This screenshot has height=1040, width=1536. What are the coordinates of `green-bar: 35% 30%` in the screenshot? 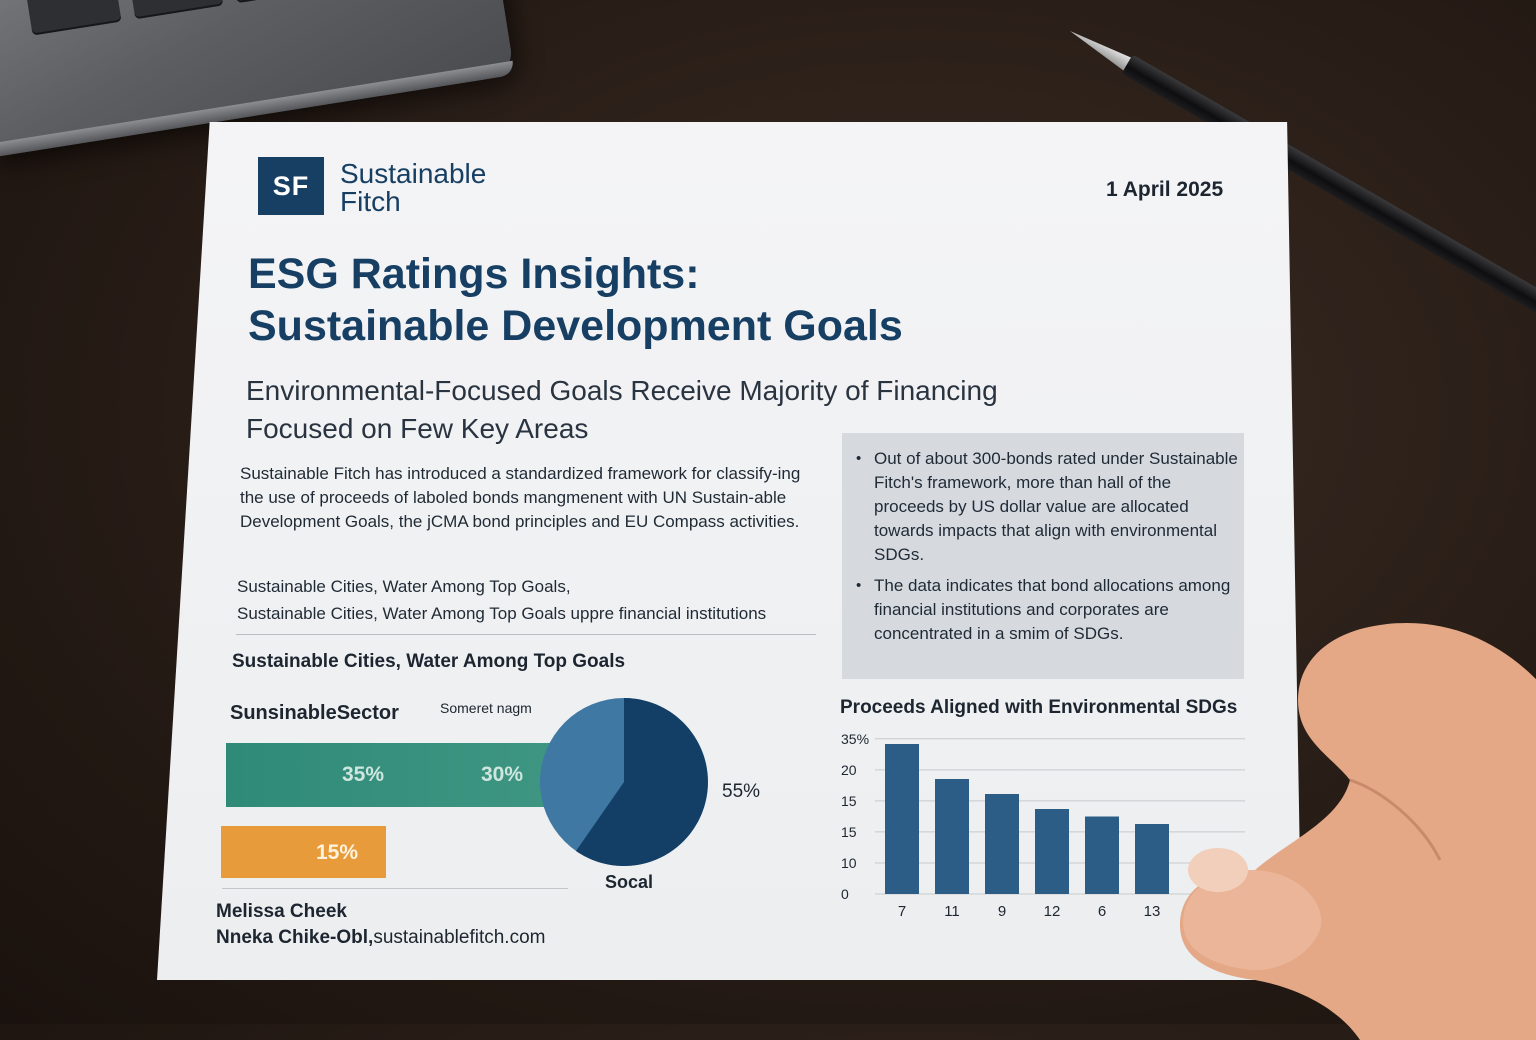 It's located at (391, 775).